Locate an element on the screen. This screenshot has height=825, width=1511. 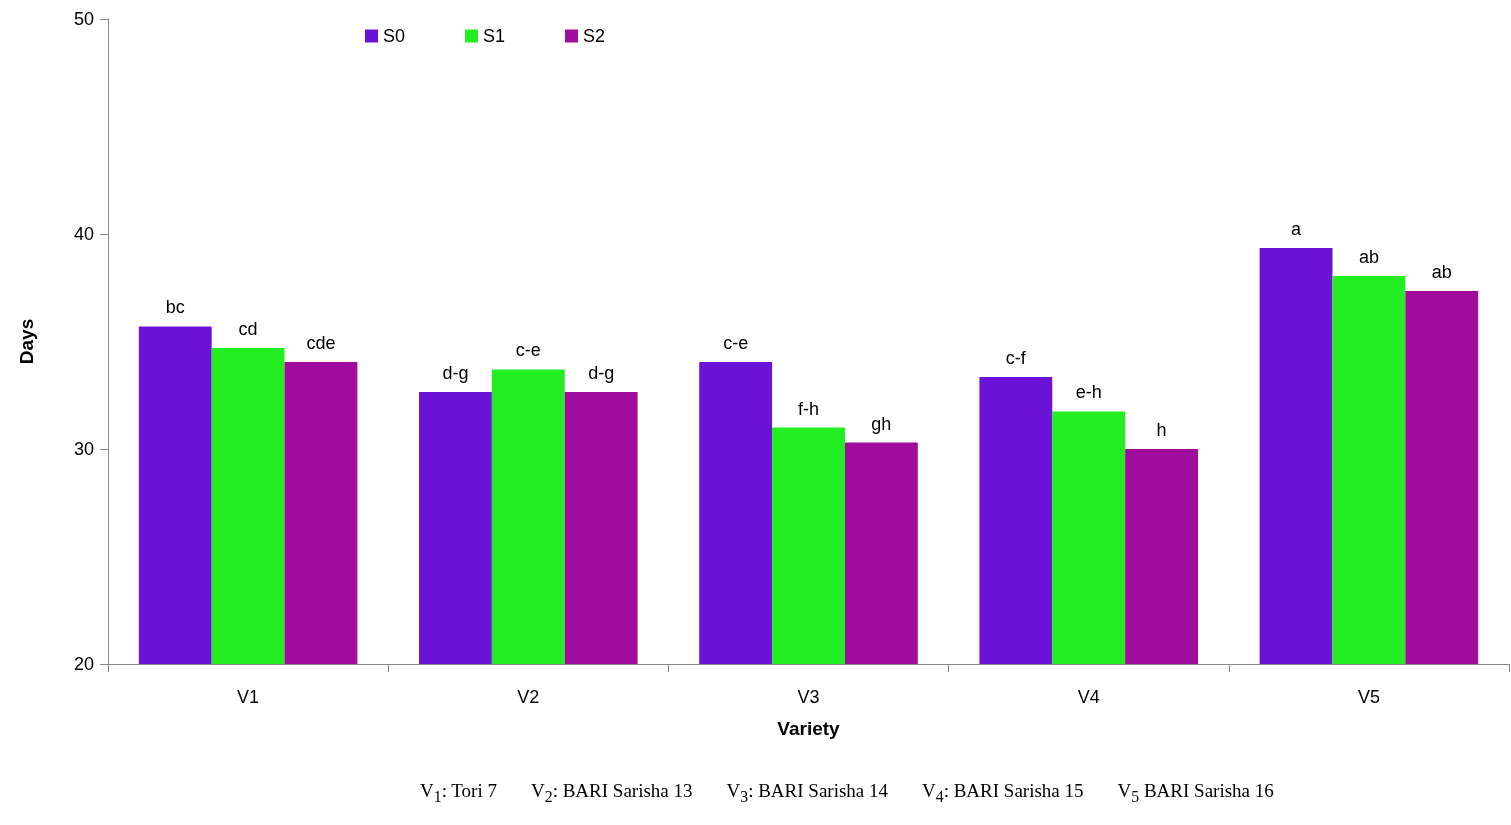
text: V$_{2}$: BARI Sarisha 13 is located at coordinates (611, 792).